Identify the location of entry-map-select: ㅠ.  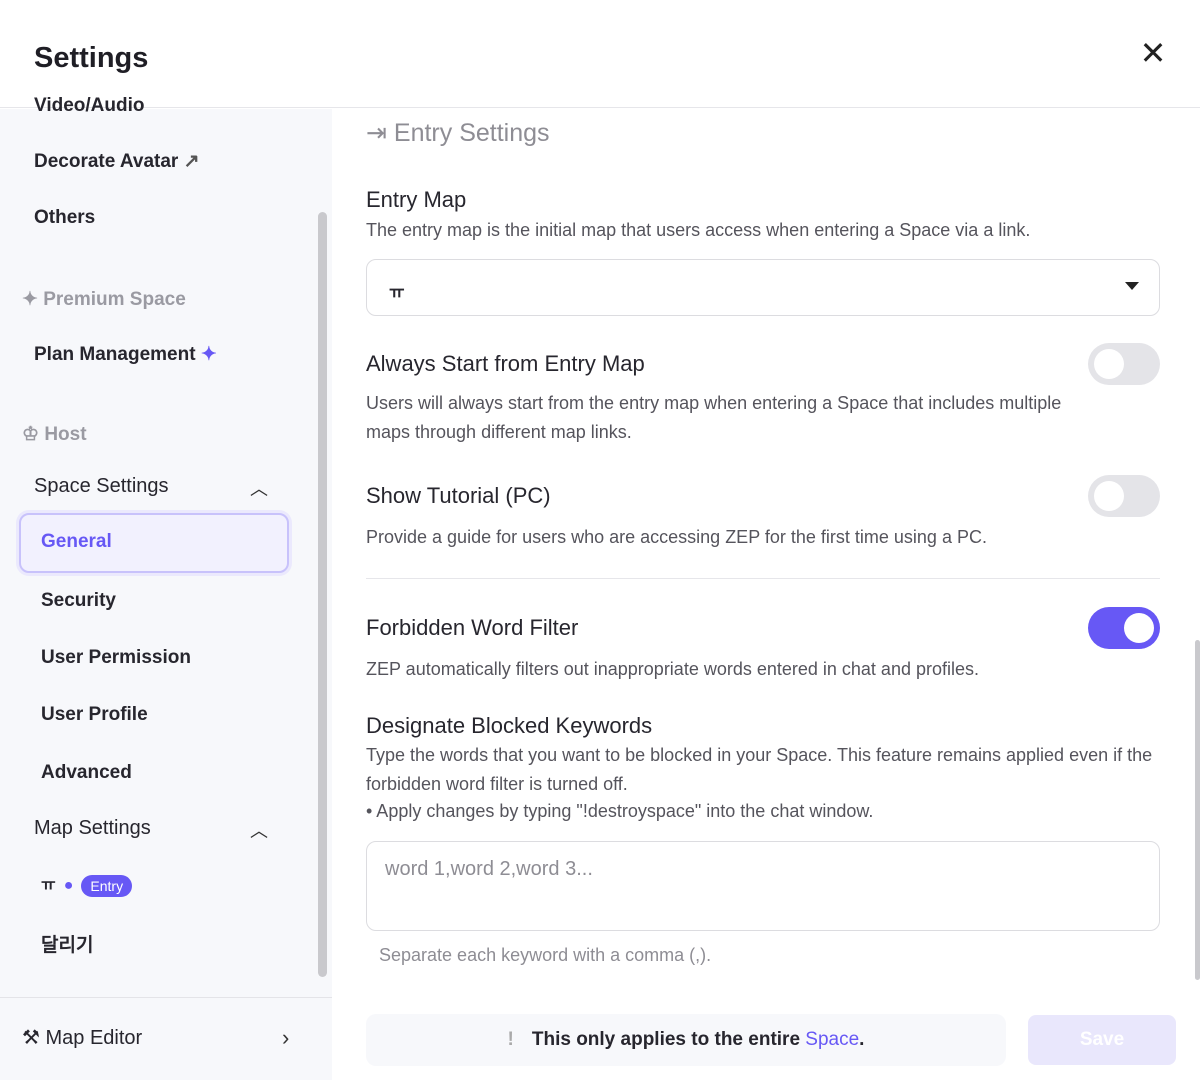
(763, 287).